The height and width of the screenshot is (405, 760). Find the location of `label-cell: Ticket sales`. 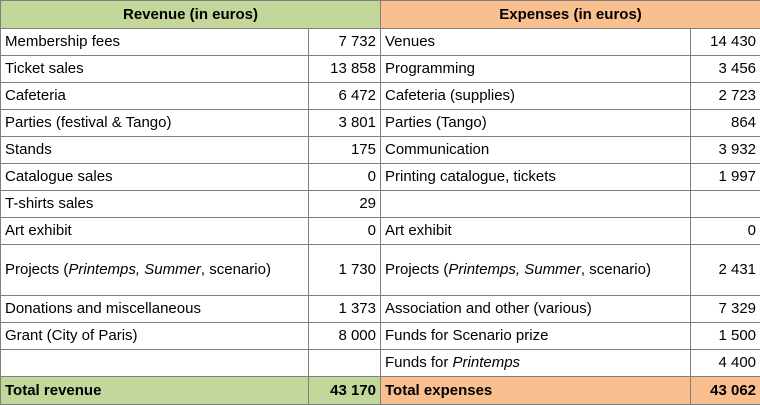

label-cell: Ticket sales is located at coordinates (154, 69).